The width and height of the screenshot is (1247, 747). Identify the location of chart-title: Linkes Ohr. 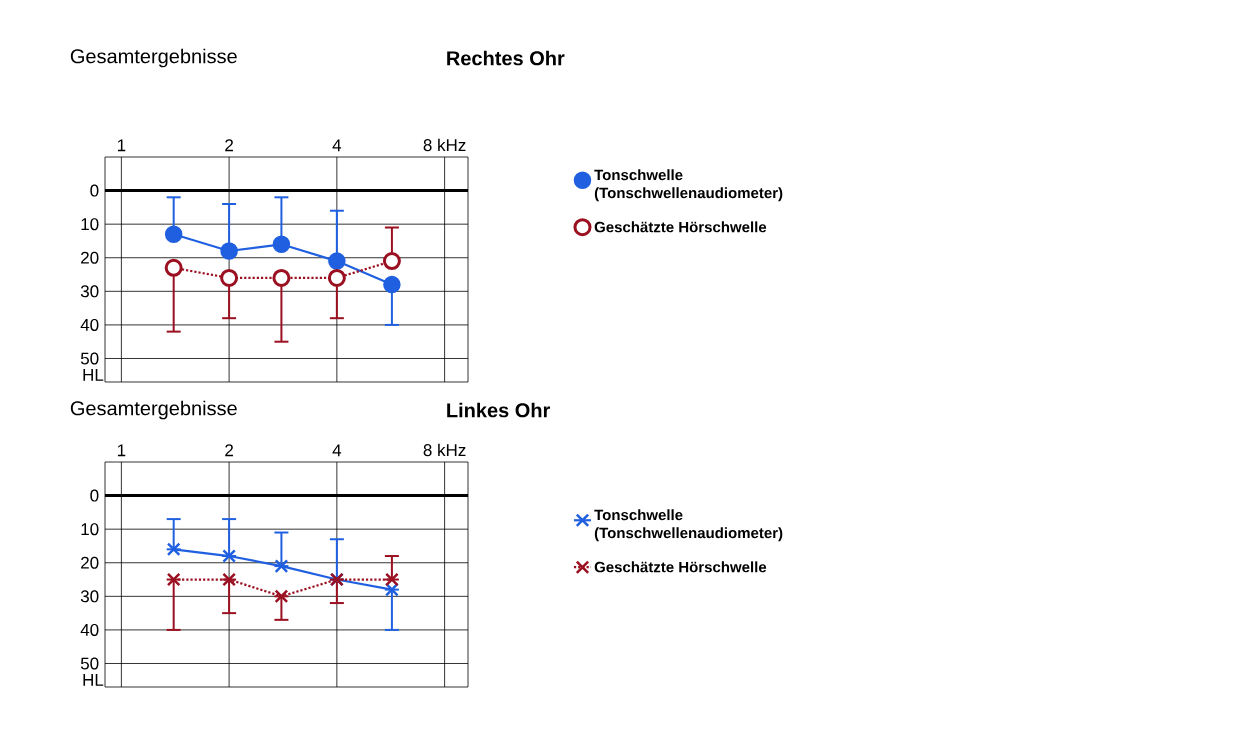
(499, 410).